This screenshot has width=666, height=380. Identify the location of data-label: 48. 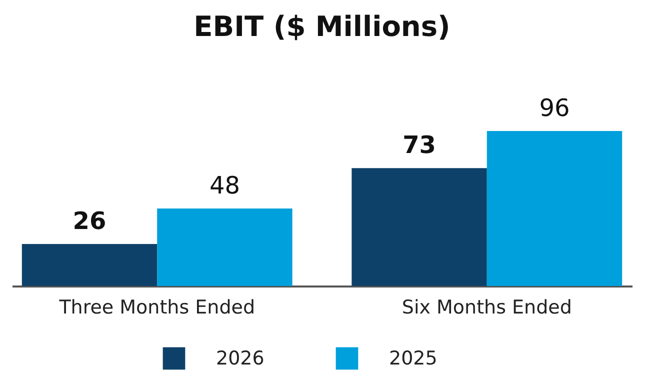
(224, 186).